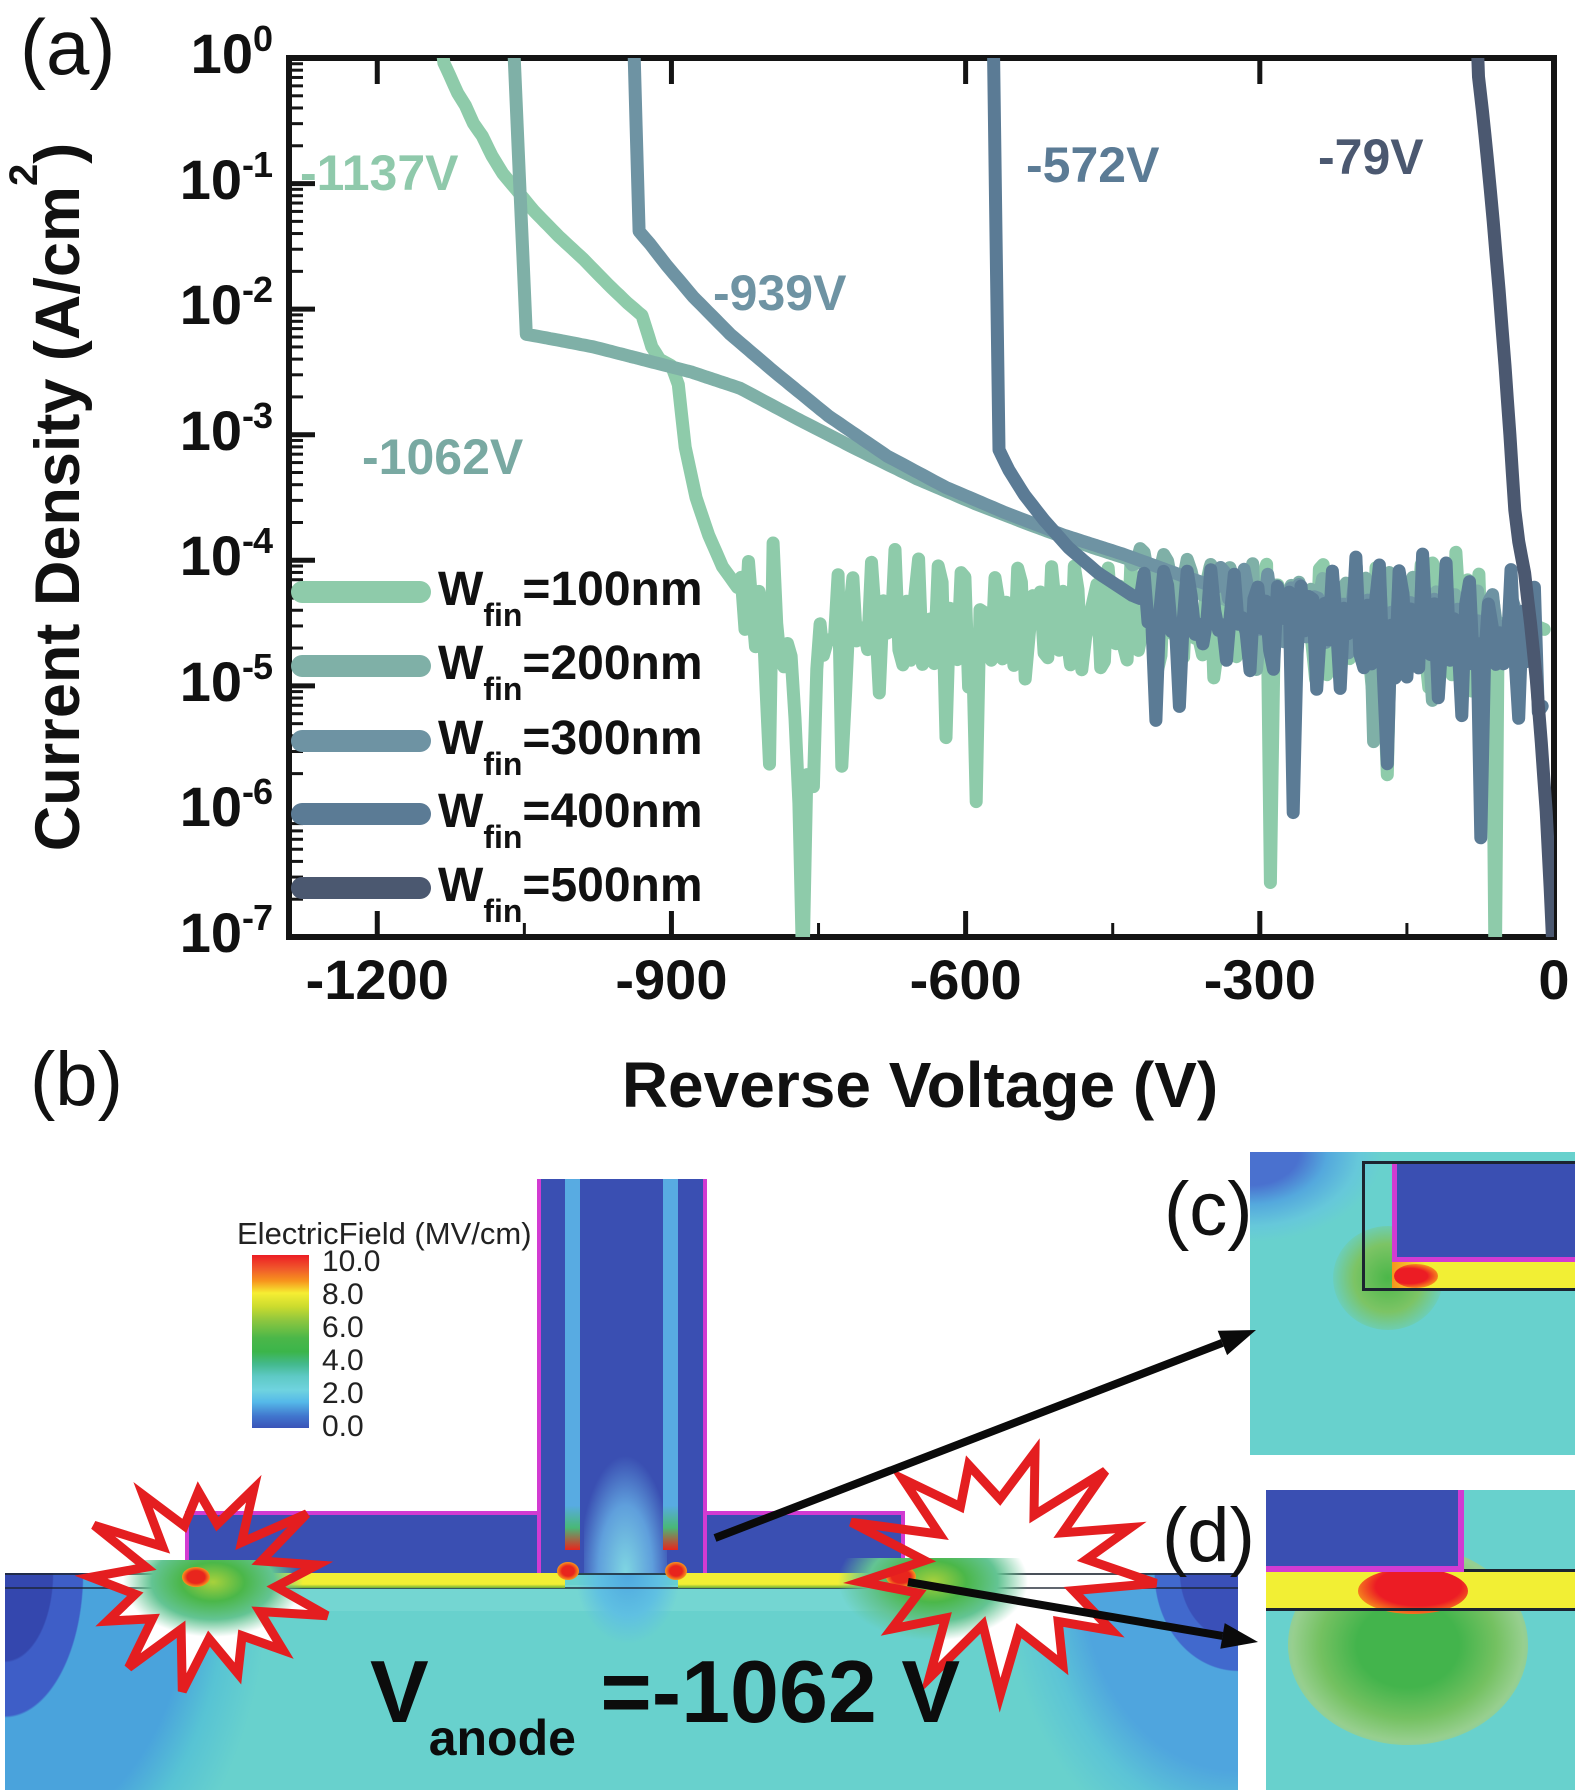 This screenshot has width=1575, height=1790. What do you see at coordinates (280, 1341) in the screenshot?
I see `colorbar-gradient` at bounding box center [280, 1341].